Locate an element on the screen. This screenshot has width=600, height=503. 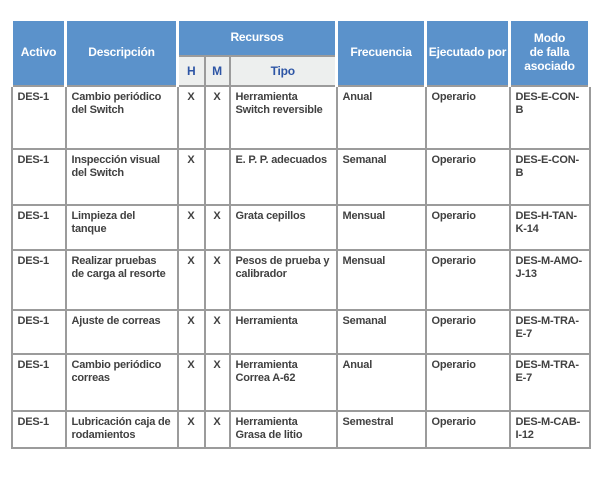
col-header-tipo: Tipo is located at coordinates (283, 70).